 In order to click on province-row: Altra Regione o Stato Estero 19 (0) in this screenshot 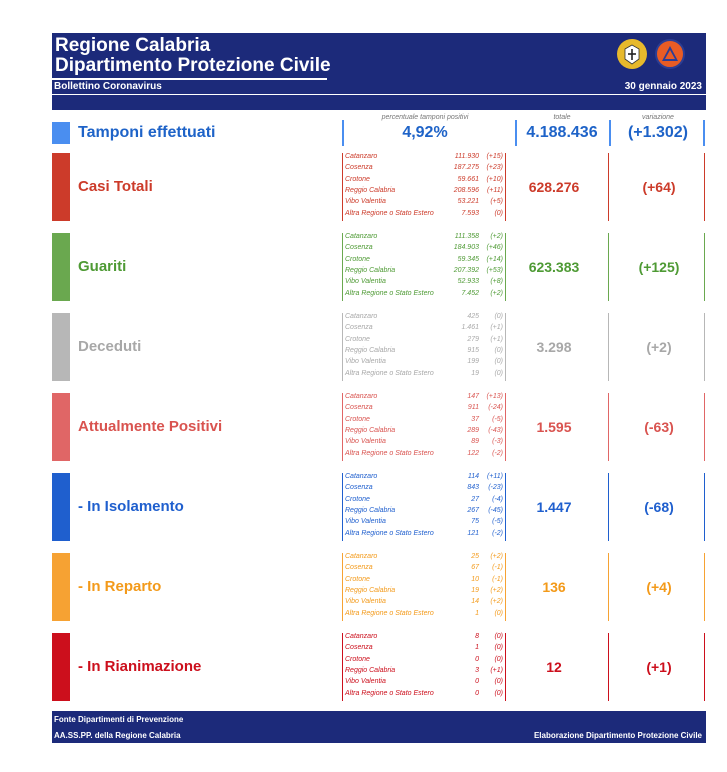, I will do `click(424, 374)`.